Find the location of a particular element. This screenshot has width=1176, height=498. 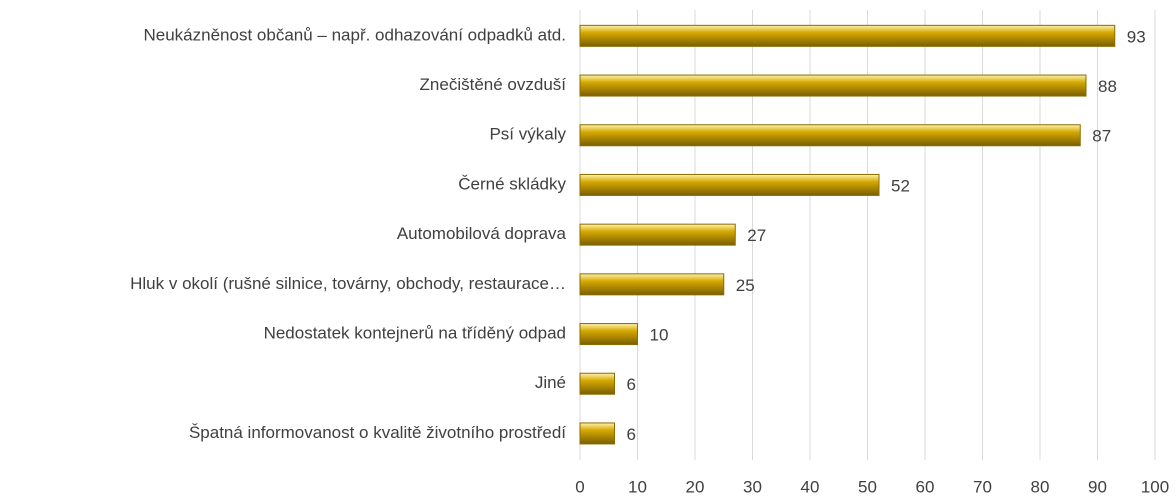

y-tick-label: Automobilová doprava is located at coordinates (482, 233).